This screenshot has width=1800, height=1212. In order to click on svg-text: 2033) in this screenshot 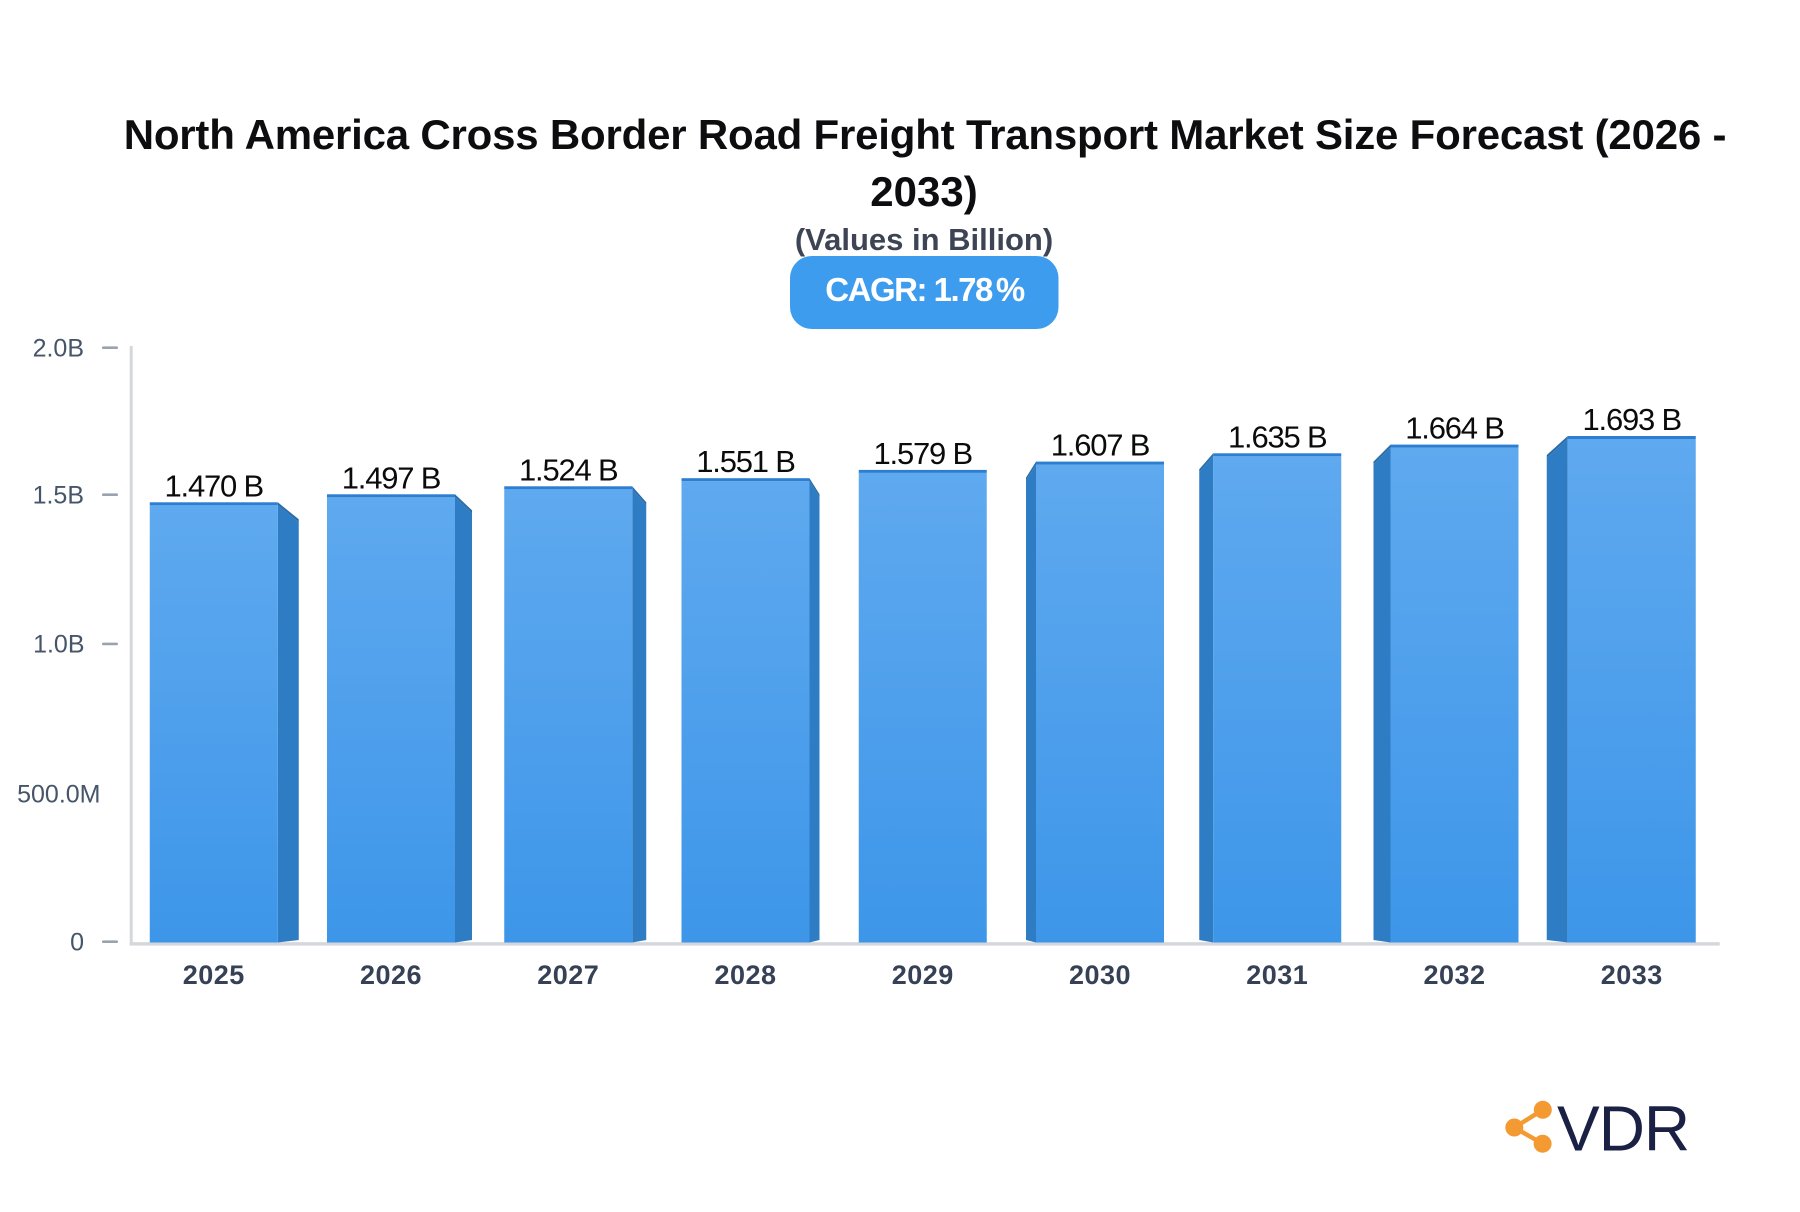, I will do `click(923, 191)`.